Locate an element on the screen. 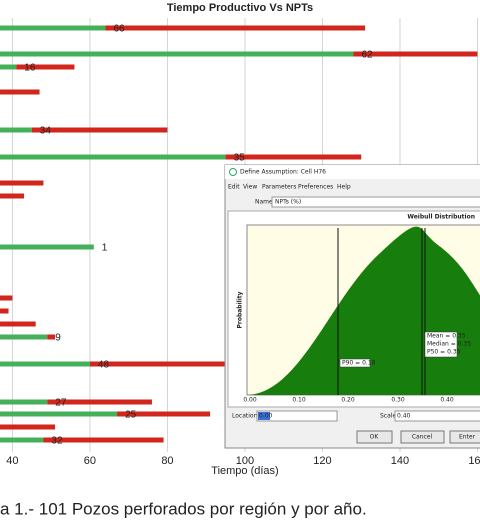 This screenshot has width=480, height=529. scale-value: 0.40 is located at coordinates (404, 416).